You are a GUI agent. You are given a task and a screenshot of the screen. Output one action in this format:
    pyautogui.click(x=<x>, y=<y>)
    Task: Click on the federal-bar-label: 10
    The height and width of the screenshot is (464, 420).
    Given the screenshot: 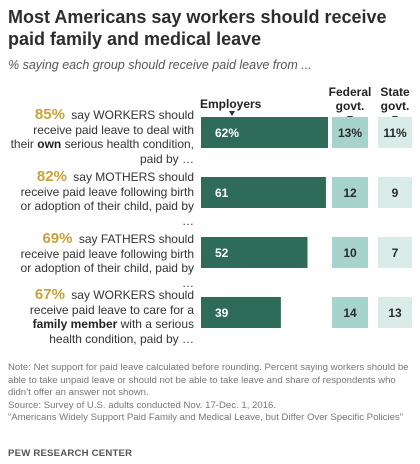 What is the action you would take?
    pyautogui.click(x=350, y=253)
    